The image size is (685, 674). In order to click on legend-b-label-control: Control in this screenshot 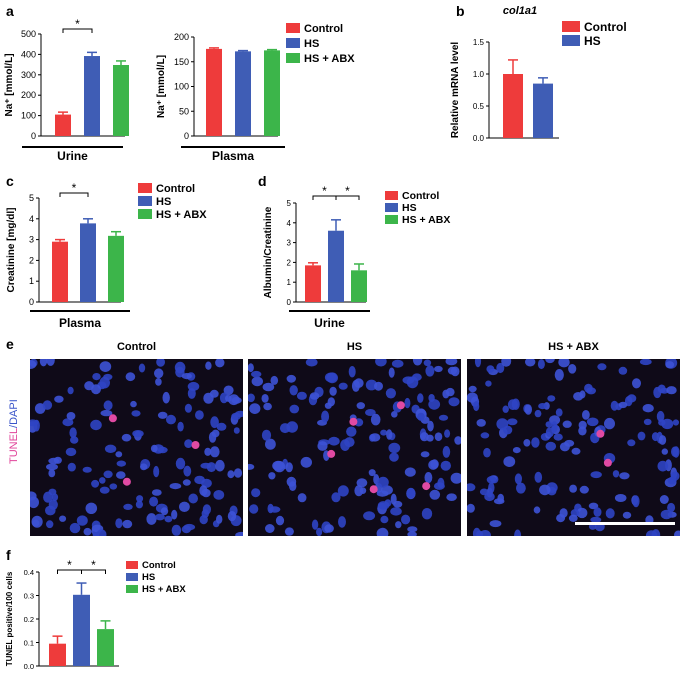, I will do `click(605, 27)`.